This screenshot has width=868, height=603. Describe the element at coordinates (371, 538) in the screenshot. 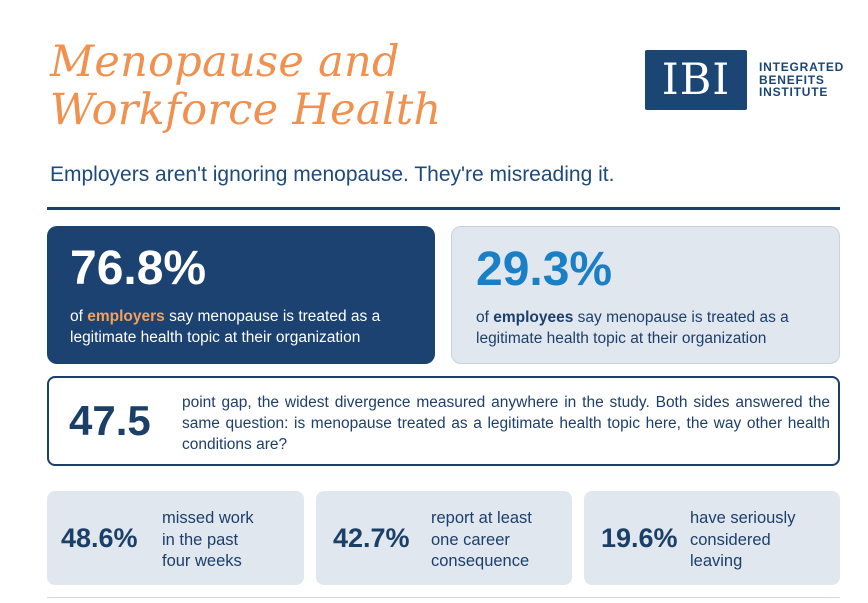

I see `stat-value: 42.7%` at that location.